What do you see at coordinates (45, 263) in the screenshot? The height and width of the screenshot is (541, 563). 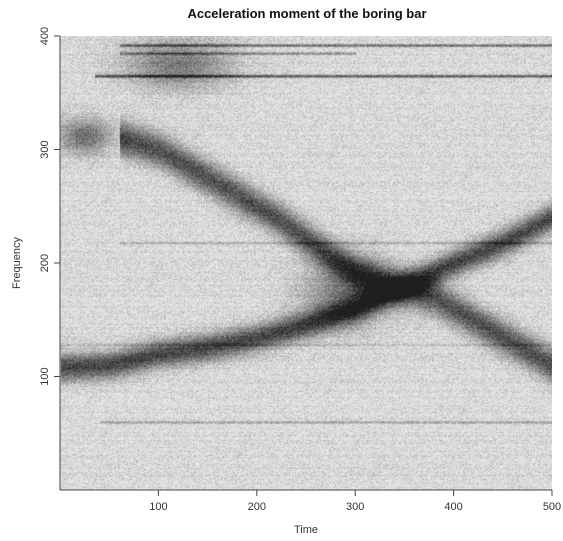 I see `y-tick-label: 200` at bounding box center [45, 263].